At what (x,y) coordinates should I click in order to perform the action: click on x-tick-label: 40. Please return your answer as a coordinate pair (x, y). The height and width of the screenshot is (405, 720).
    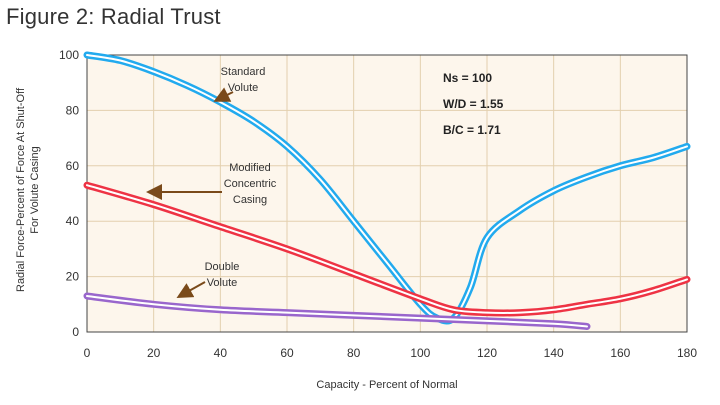
    Looking at the image, I should click on (221, 353).